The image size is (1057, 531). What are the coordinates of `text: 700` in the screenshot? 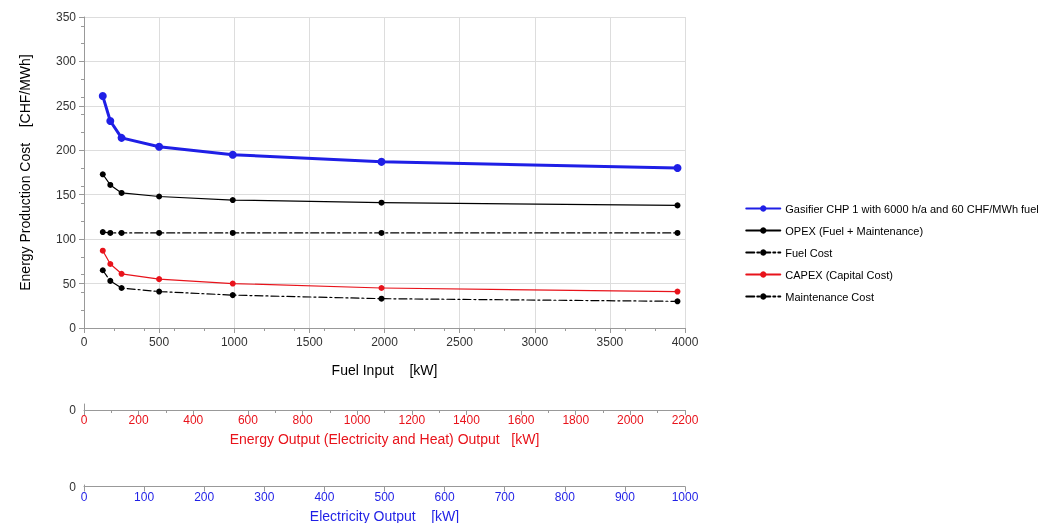 It's located at (505, 496).